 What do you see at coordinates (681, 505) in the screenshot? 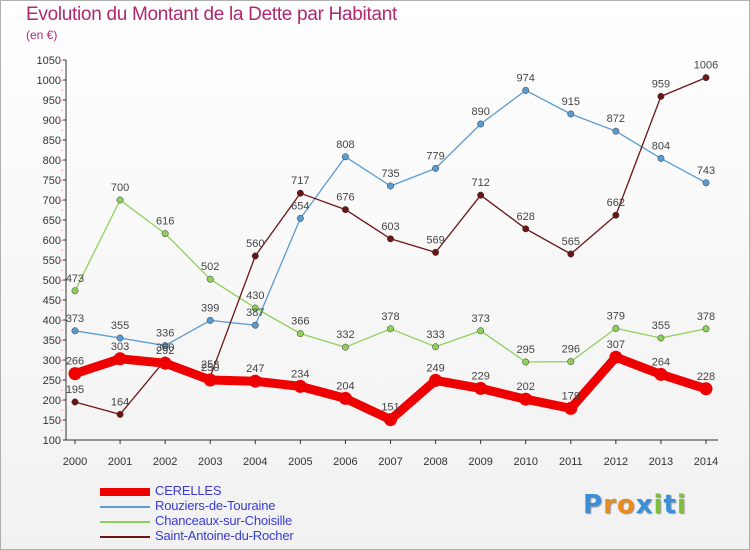
I see `logo-letter: i` at bounding box center [681, 505].